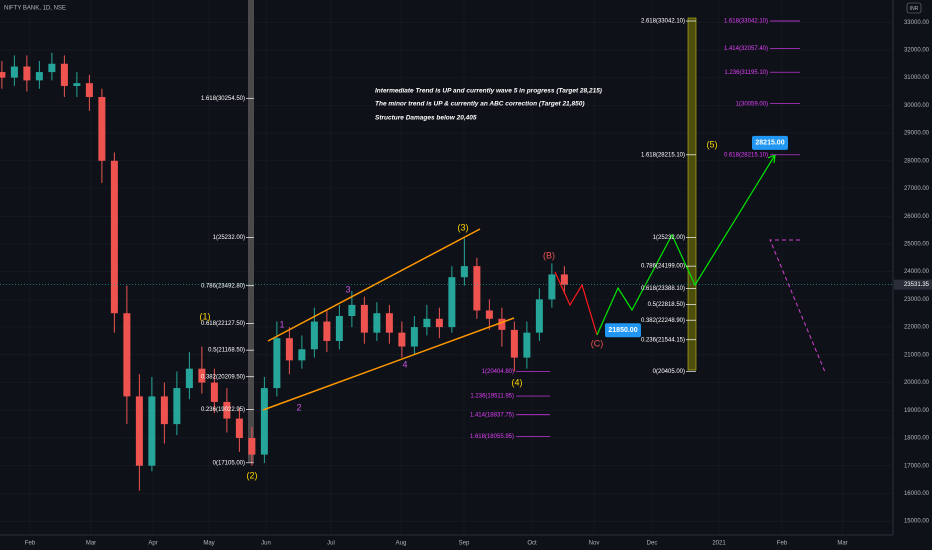 The height and width of the screenshot is (550, 932). I want to click on x-tick-label: May, so click(208, 544).